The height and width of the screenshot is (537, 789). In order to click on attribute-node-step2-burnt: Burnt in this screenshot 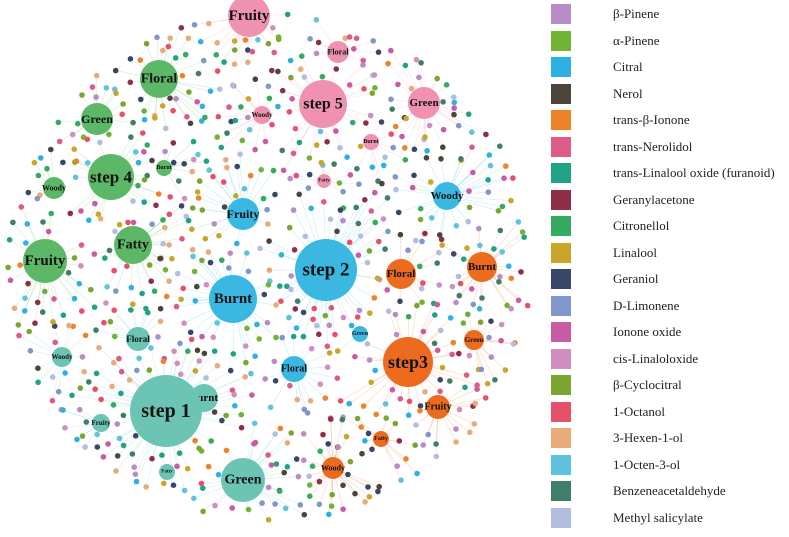, I will do `click(233, 299)`.